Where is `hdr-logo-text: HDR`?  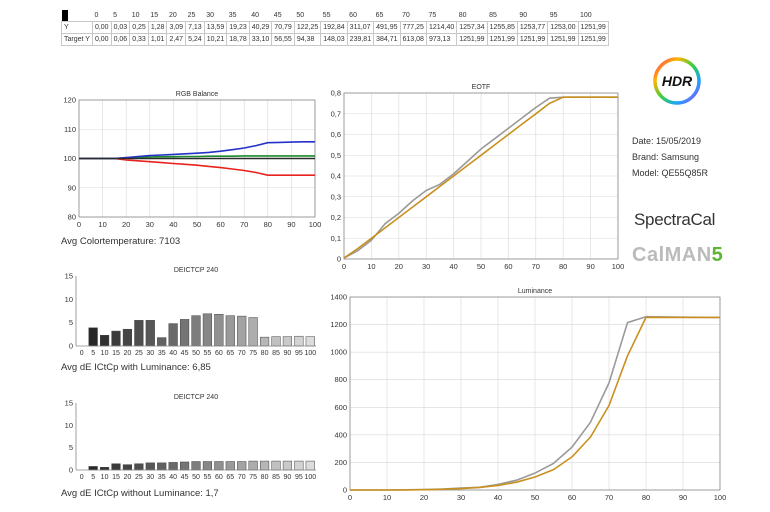
hdr-logo-text: HDR is located at coordinates (677, 81).